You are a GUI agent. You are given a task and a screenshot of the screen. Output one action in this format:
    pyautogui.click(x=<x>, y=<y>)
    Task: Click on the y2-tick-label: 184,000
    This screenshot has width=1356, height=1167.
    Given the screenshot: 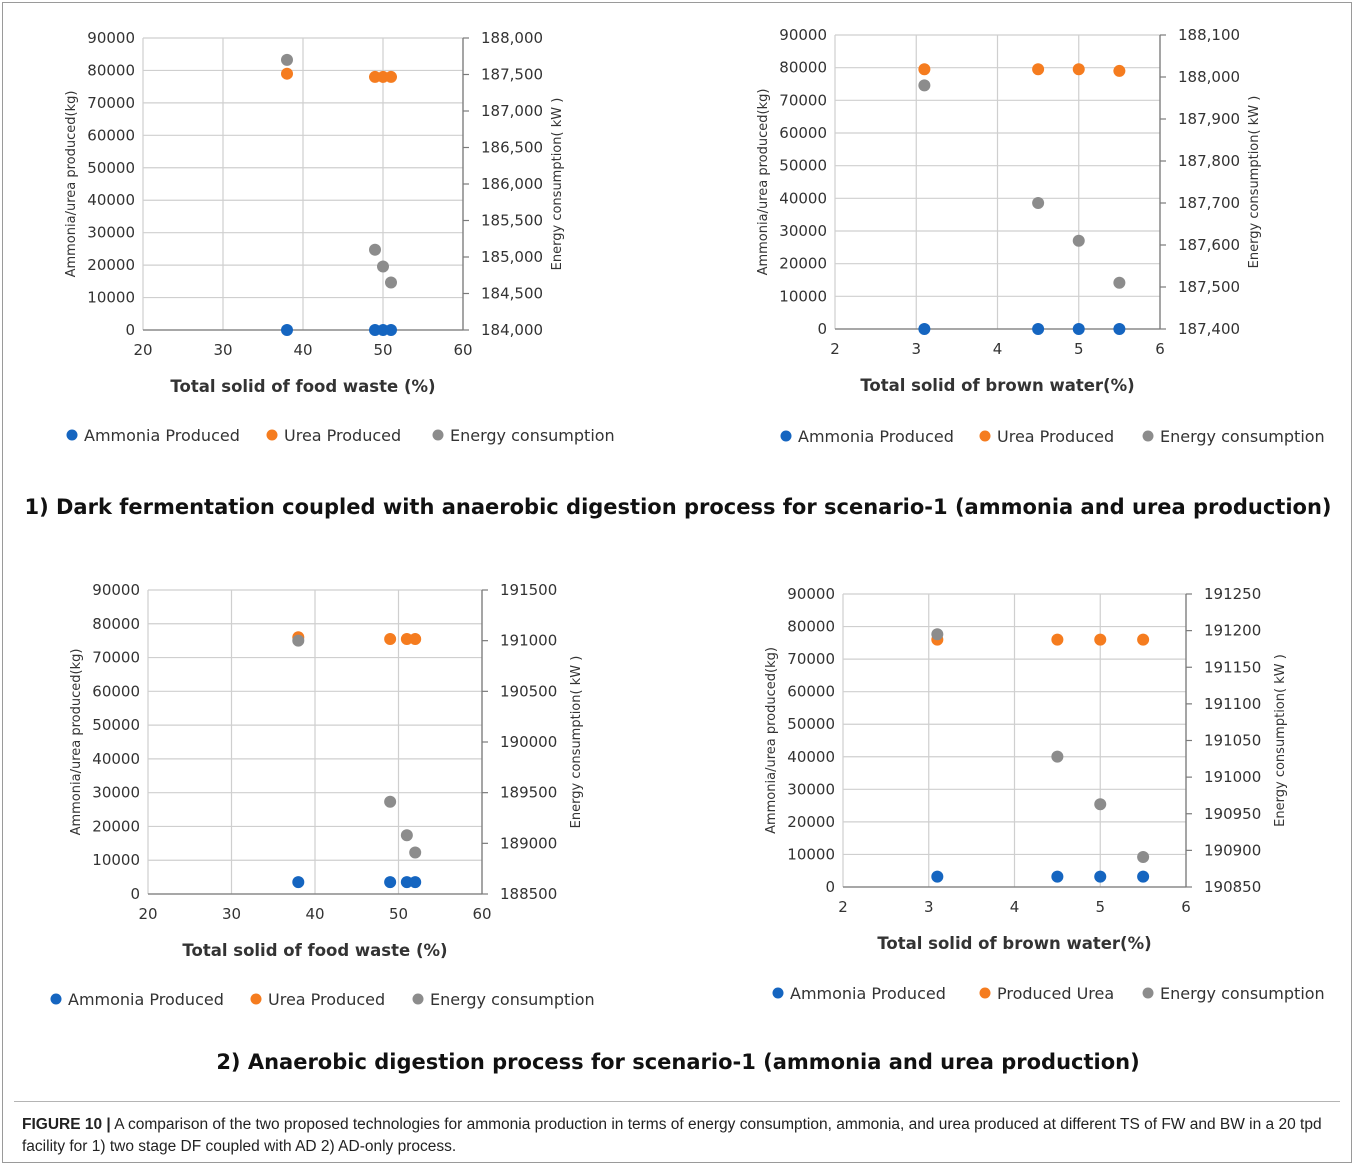 What is the action you would take?
    pyautogui.click(x=512, y=330)
    